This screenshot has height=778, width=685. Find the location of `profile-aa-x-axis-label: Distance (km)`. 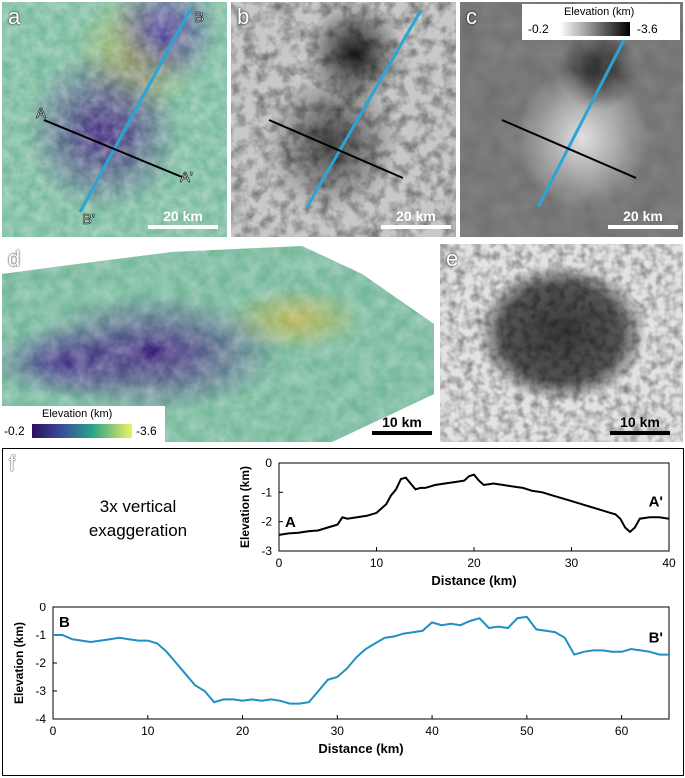

profile-aa-x-axis-label: Distance (km) is located at coordinates (473, 580).